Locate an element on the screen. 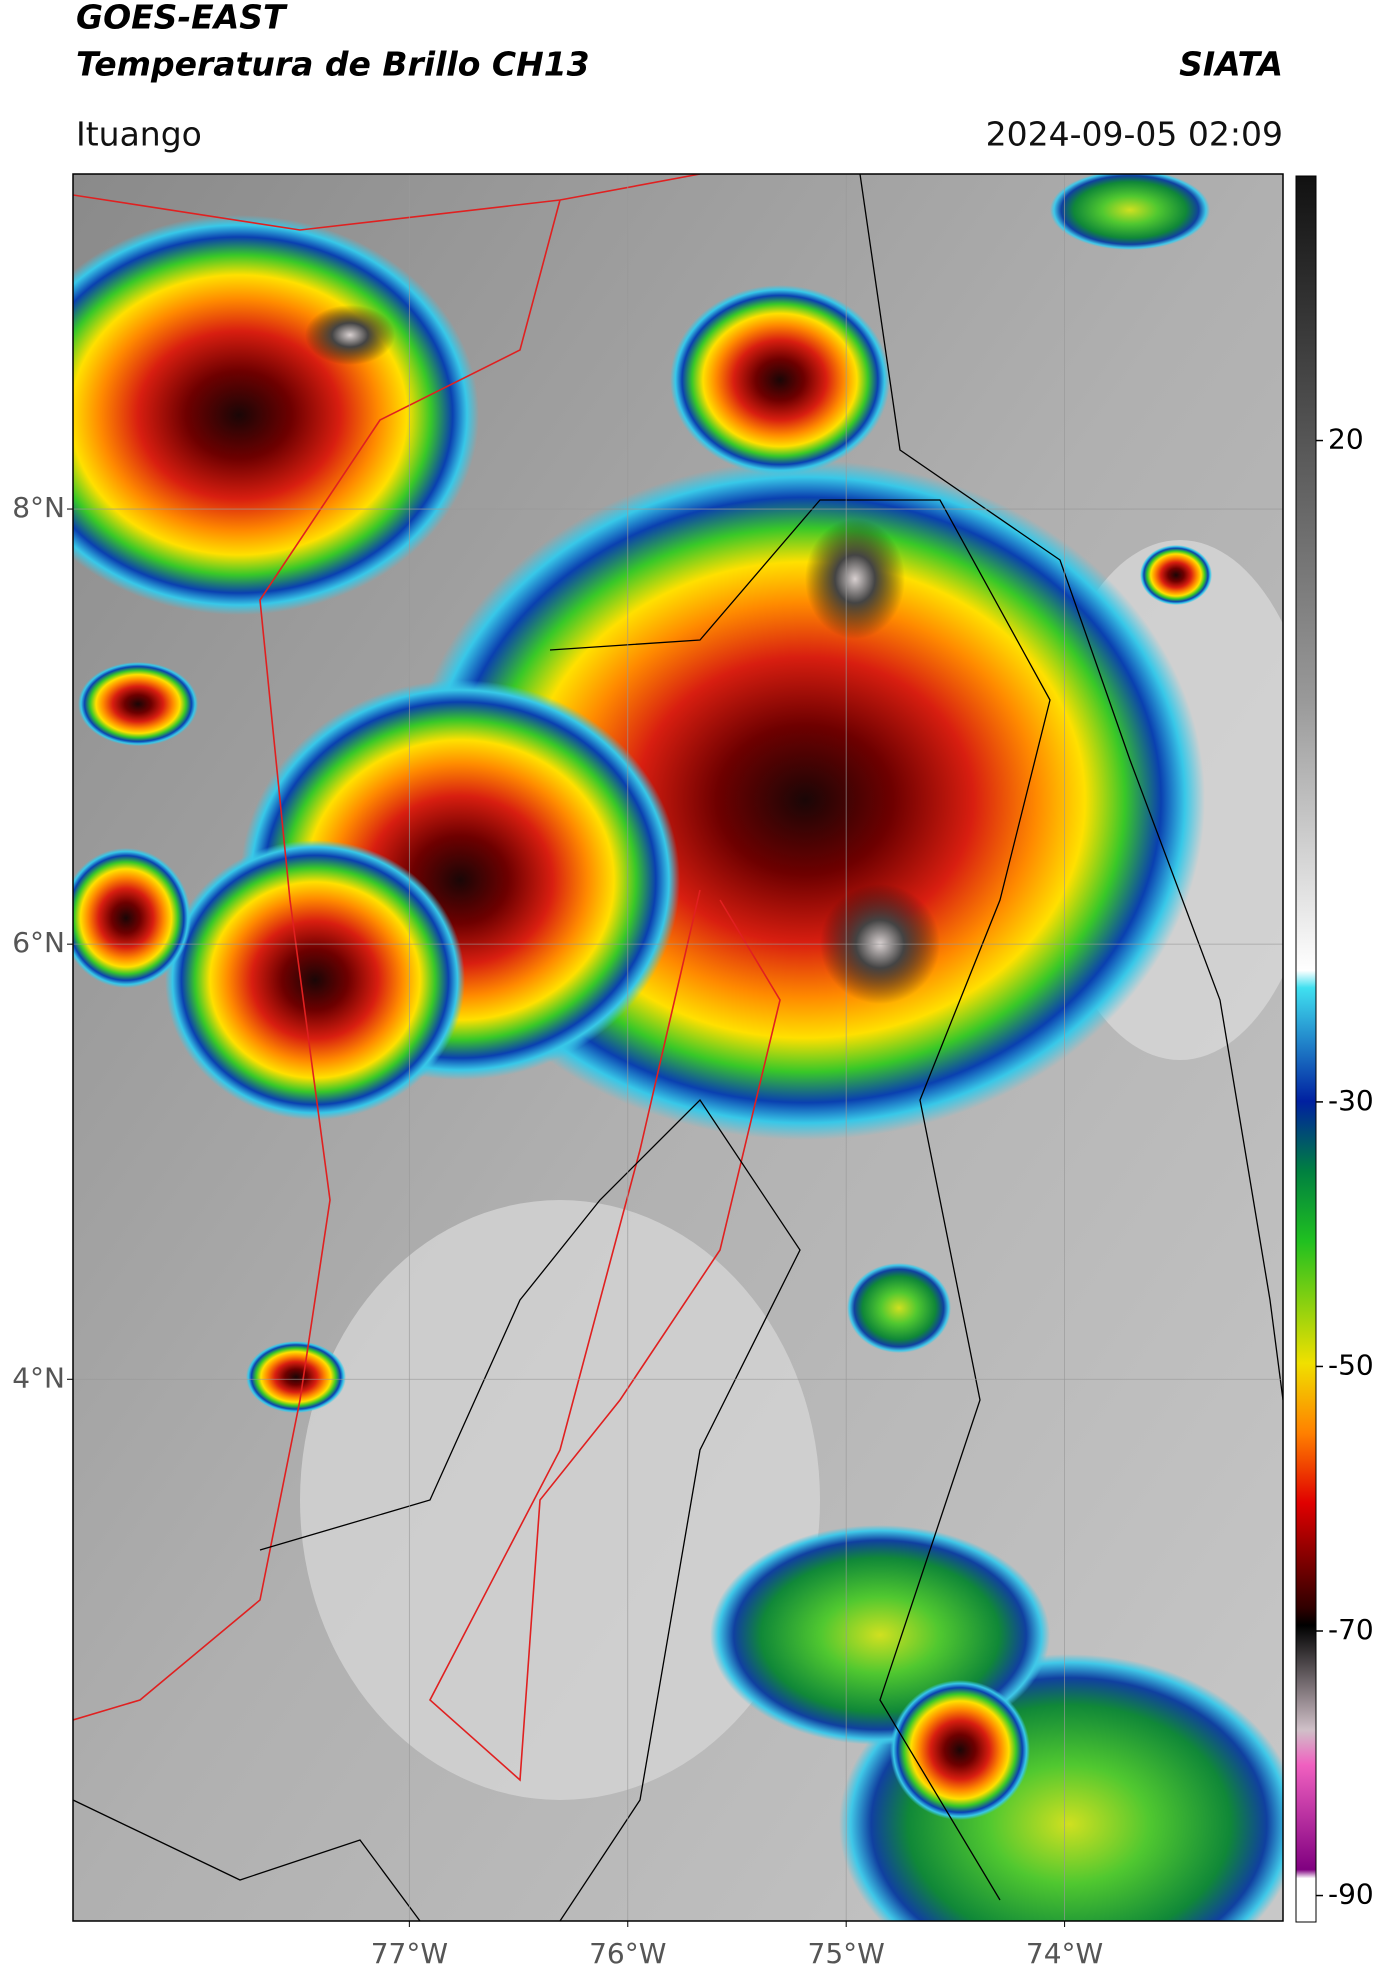 The height and width of the screenshot is (1985, 1384). x-tick-label: 74°W is located at coordinates (1064, 1953).